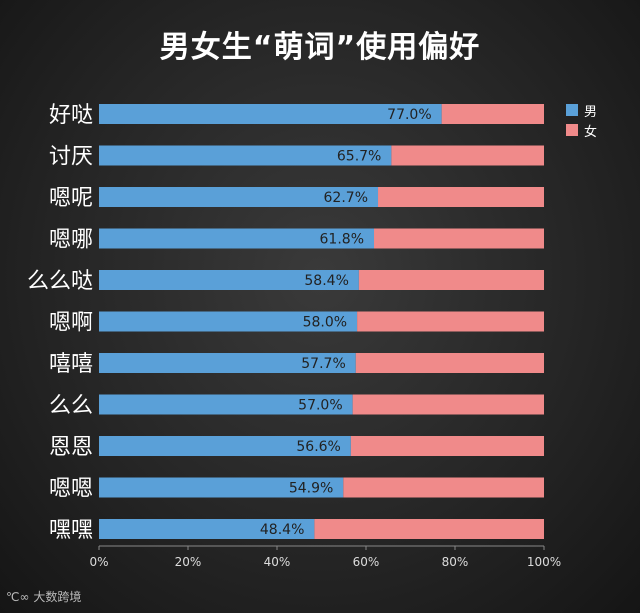 Image resolution: width=640 pixels, height=613 pixels. I want to click on data-label-10: 48.4%, so click(282, 530).